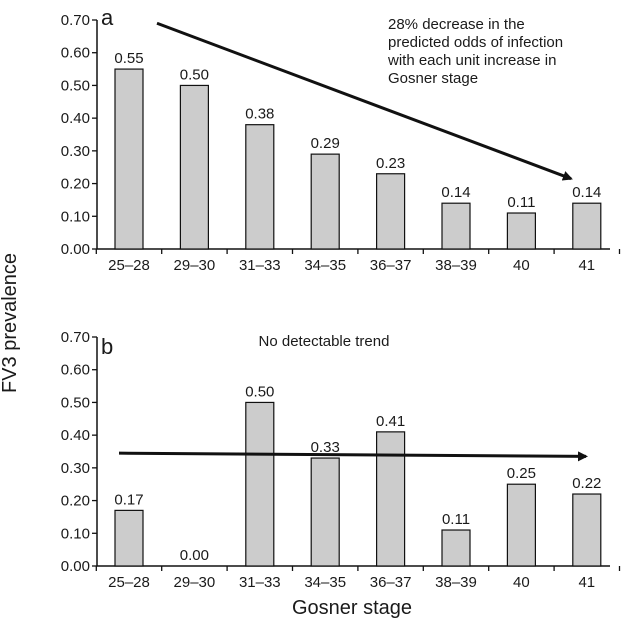 The height and width of the screenshot is (627, 634). What do you see at coordinates (194, 555) in the screenshot?
I see `data-label: 0.00` at bounding box center [194, 555].